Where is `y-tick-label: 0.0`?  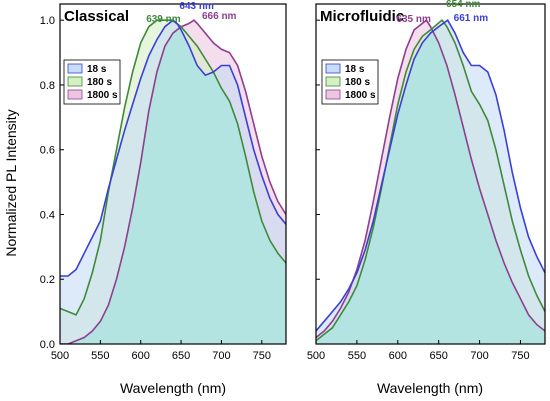 y-tick-label: 0.0 is located at coordinates (47, 345).